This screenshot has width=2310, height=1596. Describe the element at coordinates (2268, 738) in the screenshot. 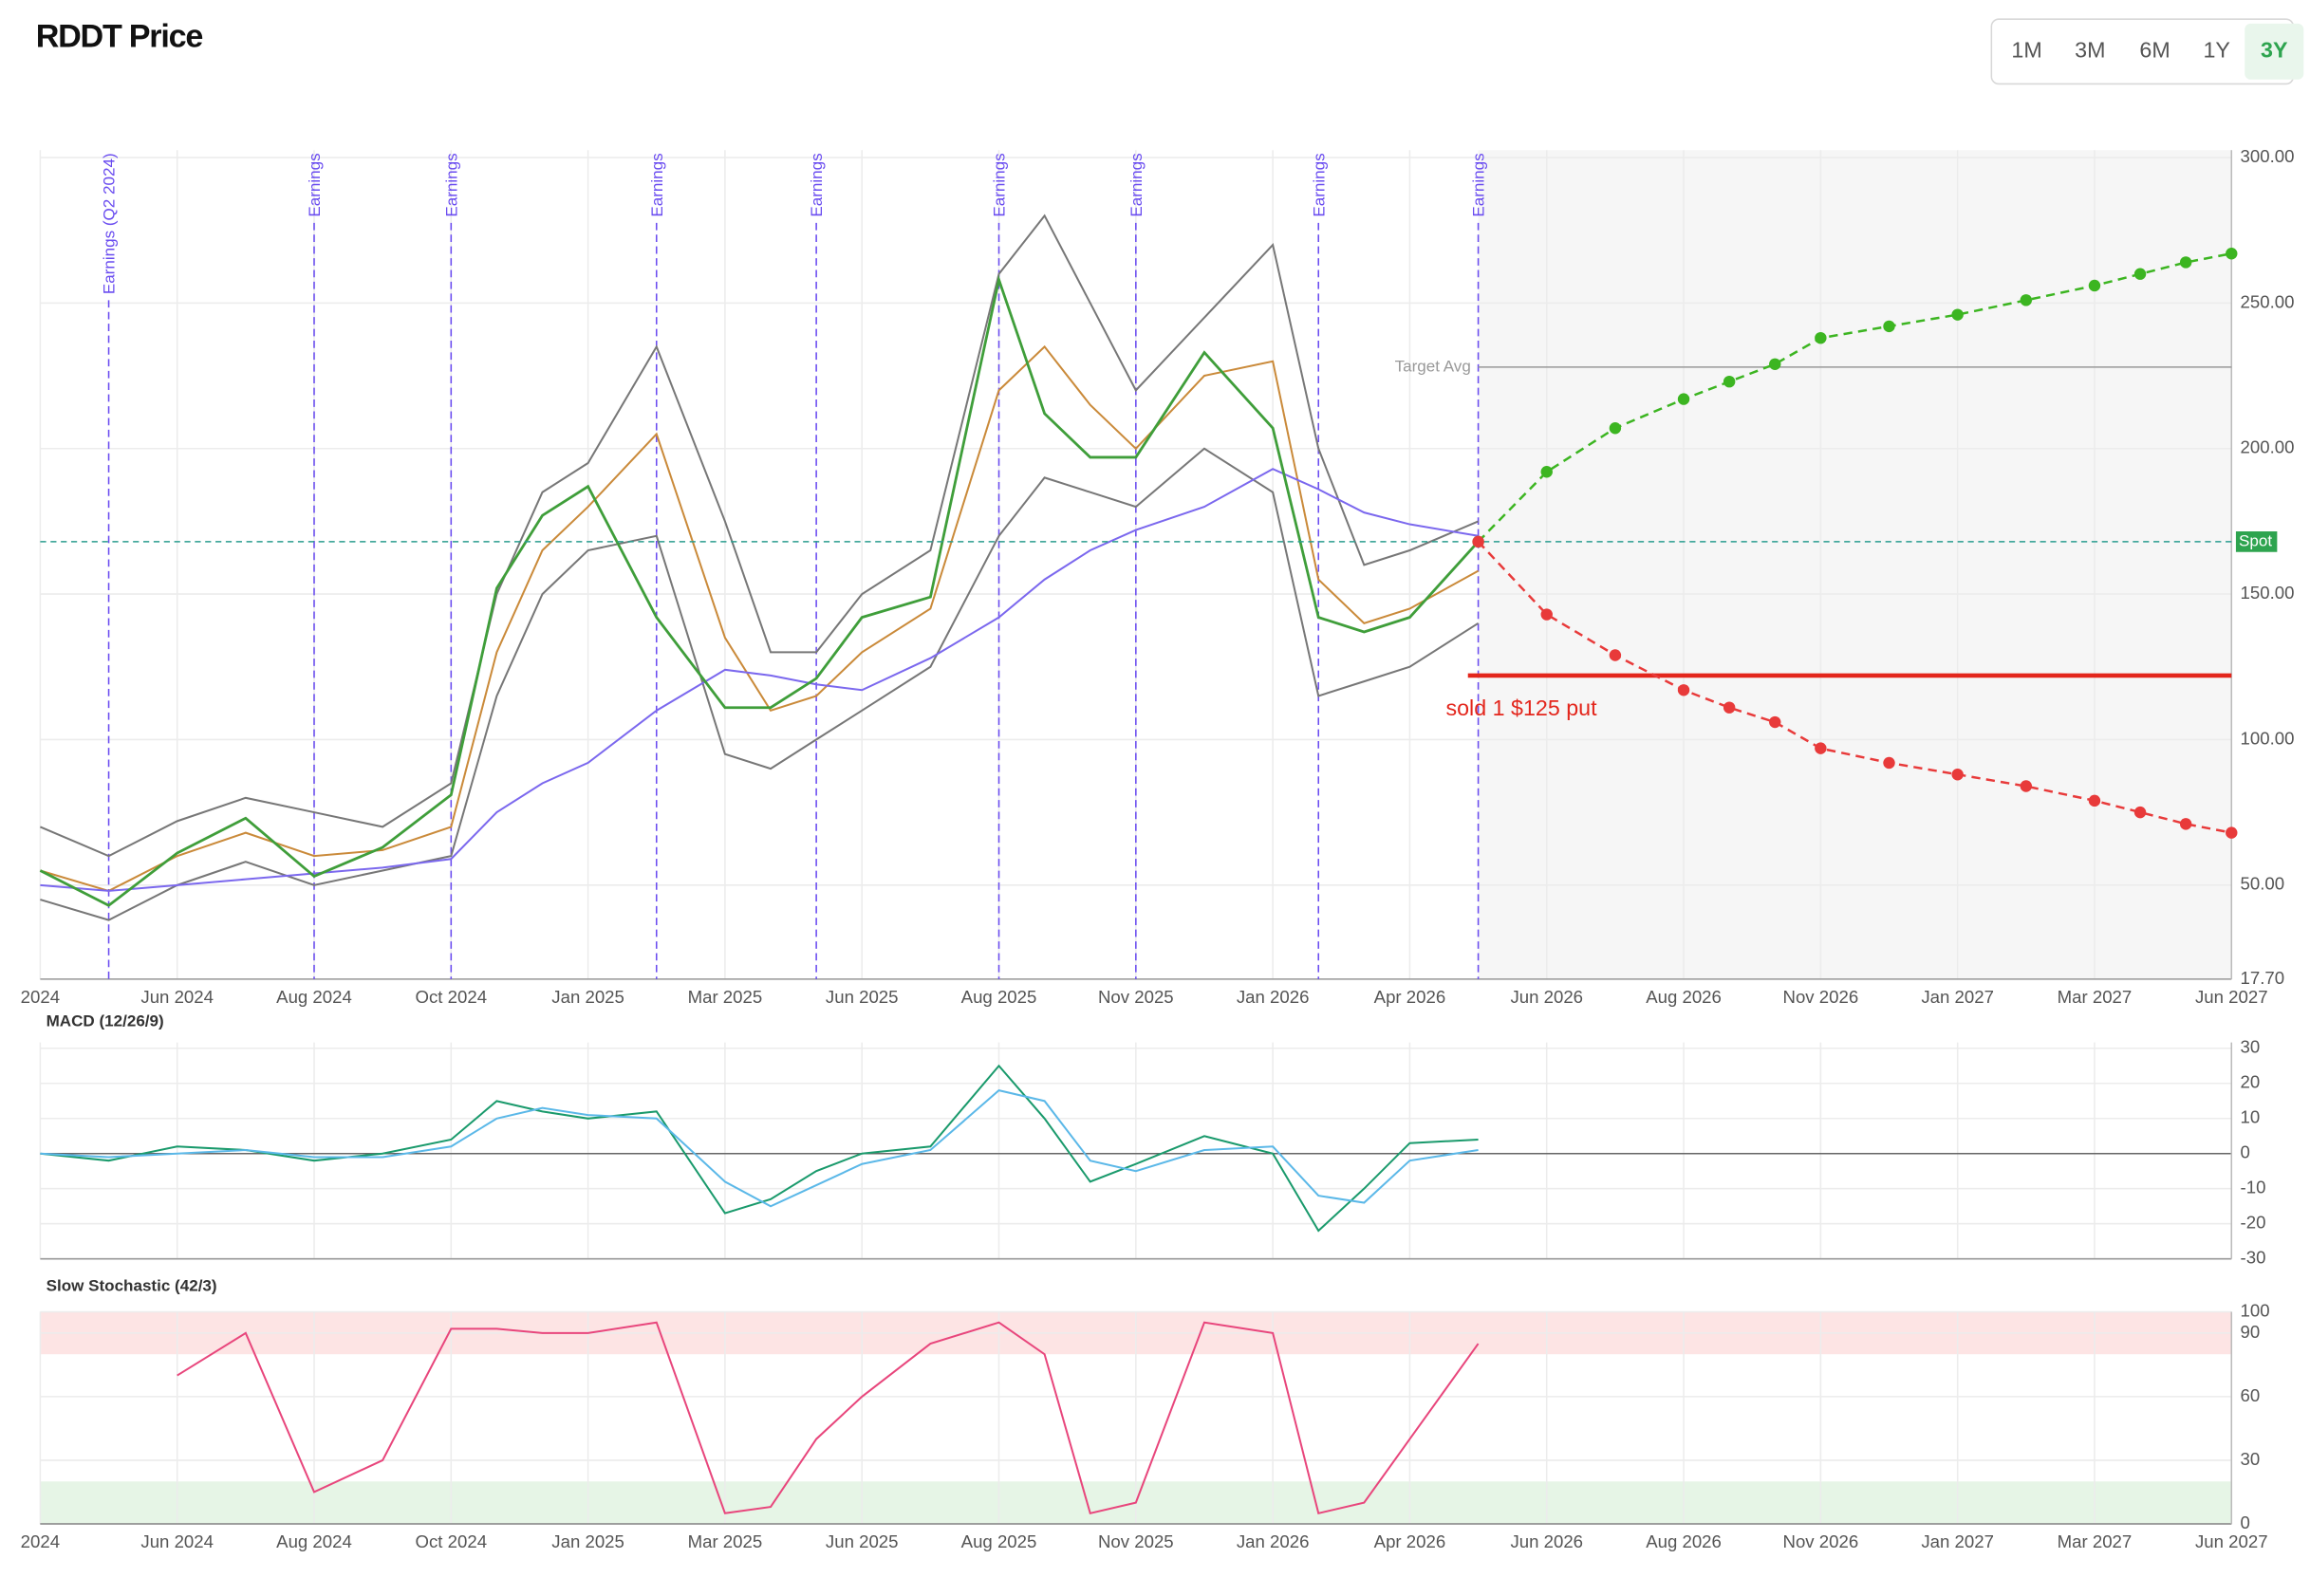

I see `y-tick-label: 100.00` at that location.